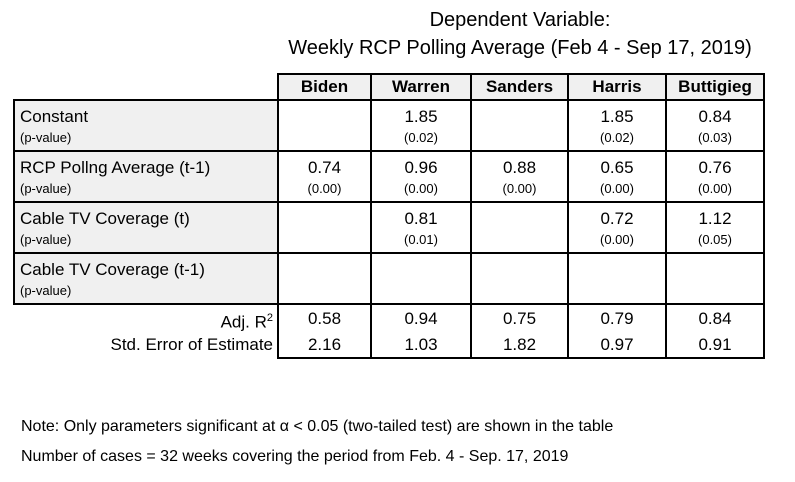 The height and width of the screenshot is (482, 795). What do you see at coordinates (105, 218) in the screenshot?
I see `row-label: Cable TV Coverage (t)` at bounding box center [105, 218].